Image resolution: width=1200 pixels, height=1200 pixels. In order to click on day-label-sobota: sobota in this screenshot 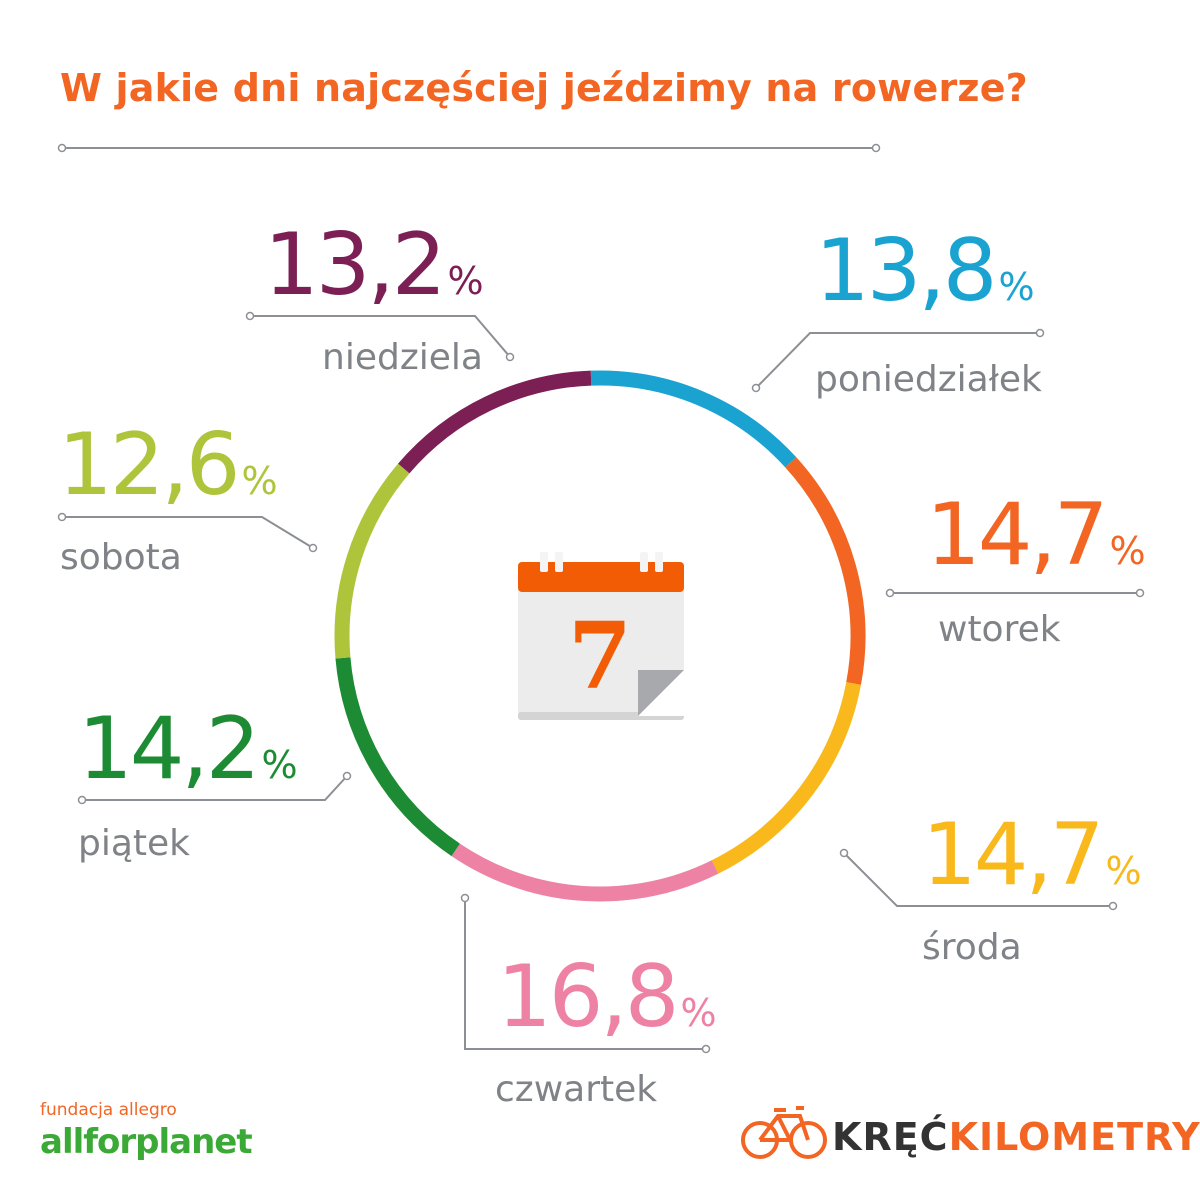, I will do `click(121, 557)`.